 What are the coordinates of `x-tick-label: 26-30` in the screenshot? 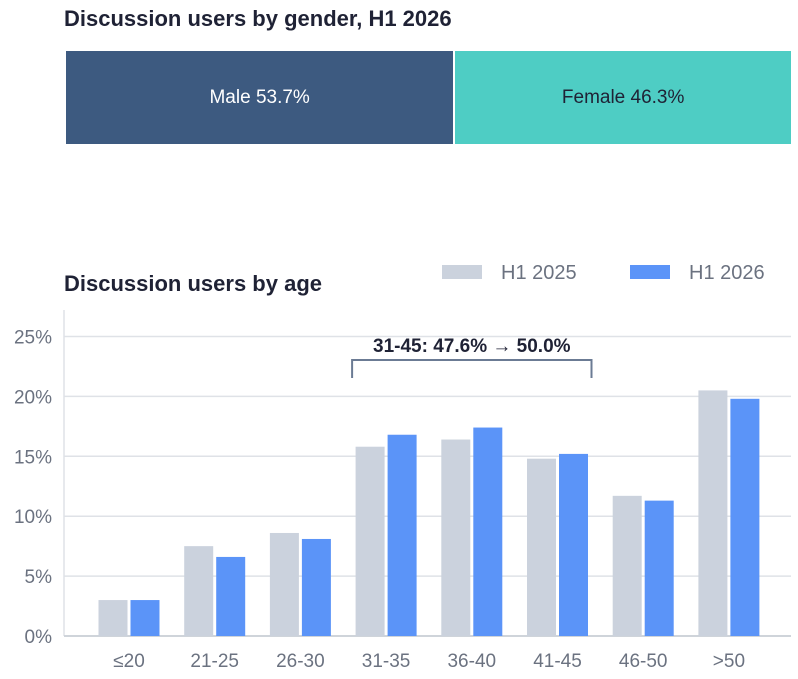 It's located at (300, 661).